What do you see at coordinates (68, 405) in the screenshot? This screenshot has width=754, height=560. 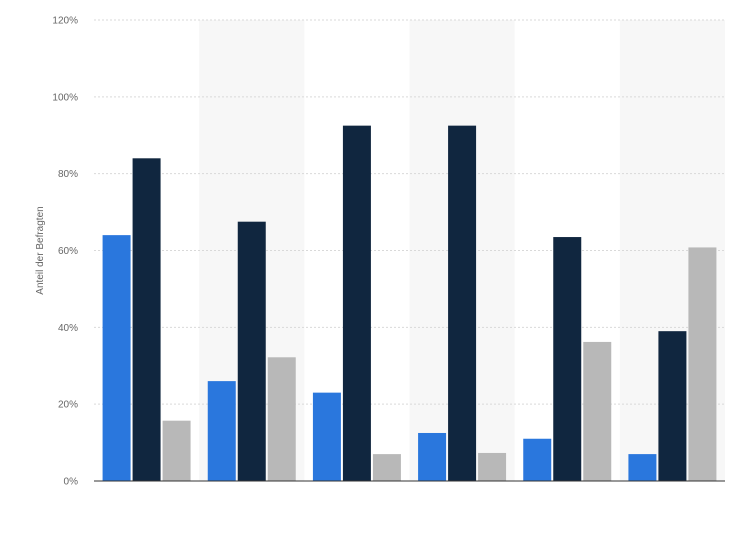 I see `y-tick-label: 20%` at bounding box center [68, 405].